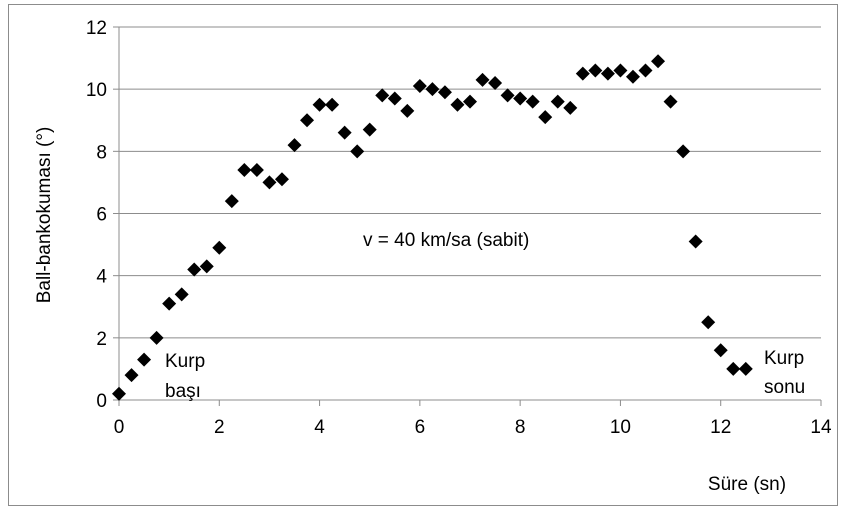 This screenshot has width=849, height=511. I want to click on y-tick-label: 6, so click(101, 215).